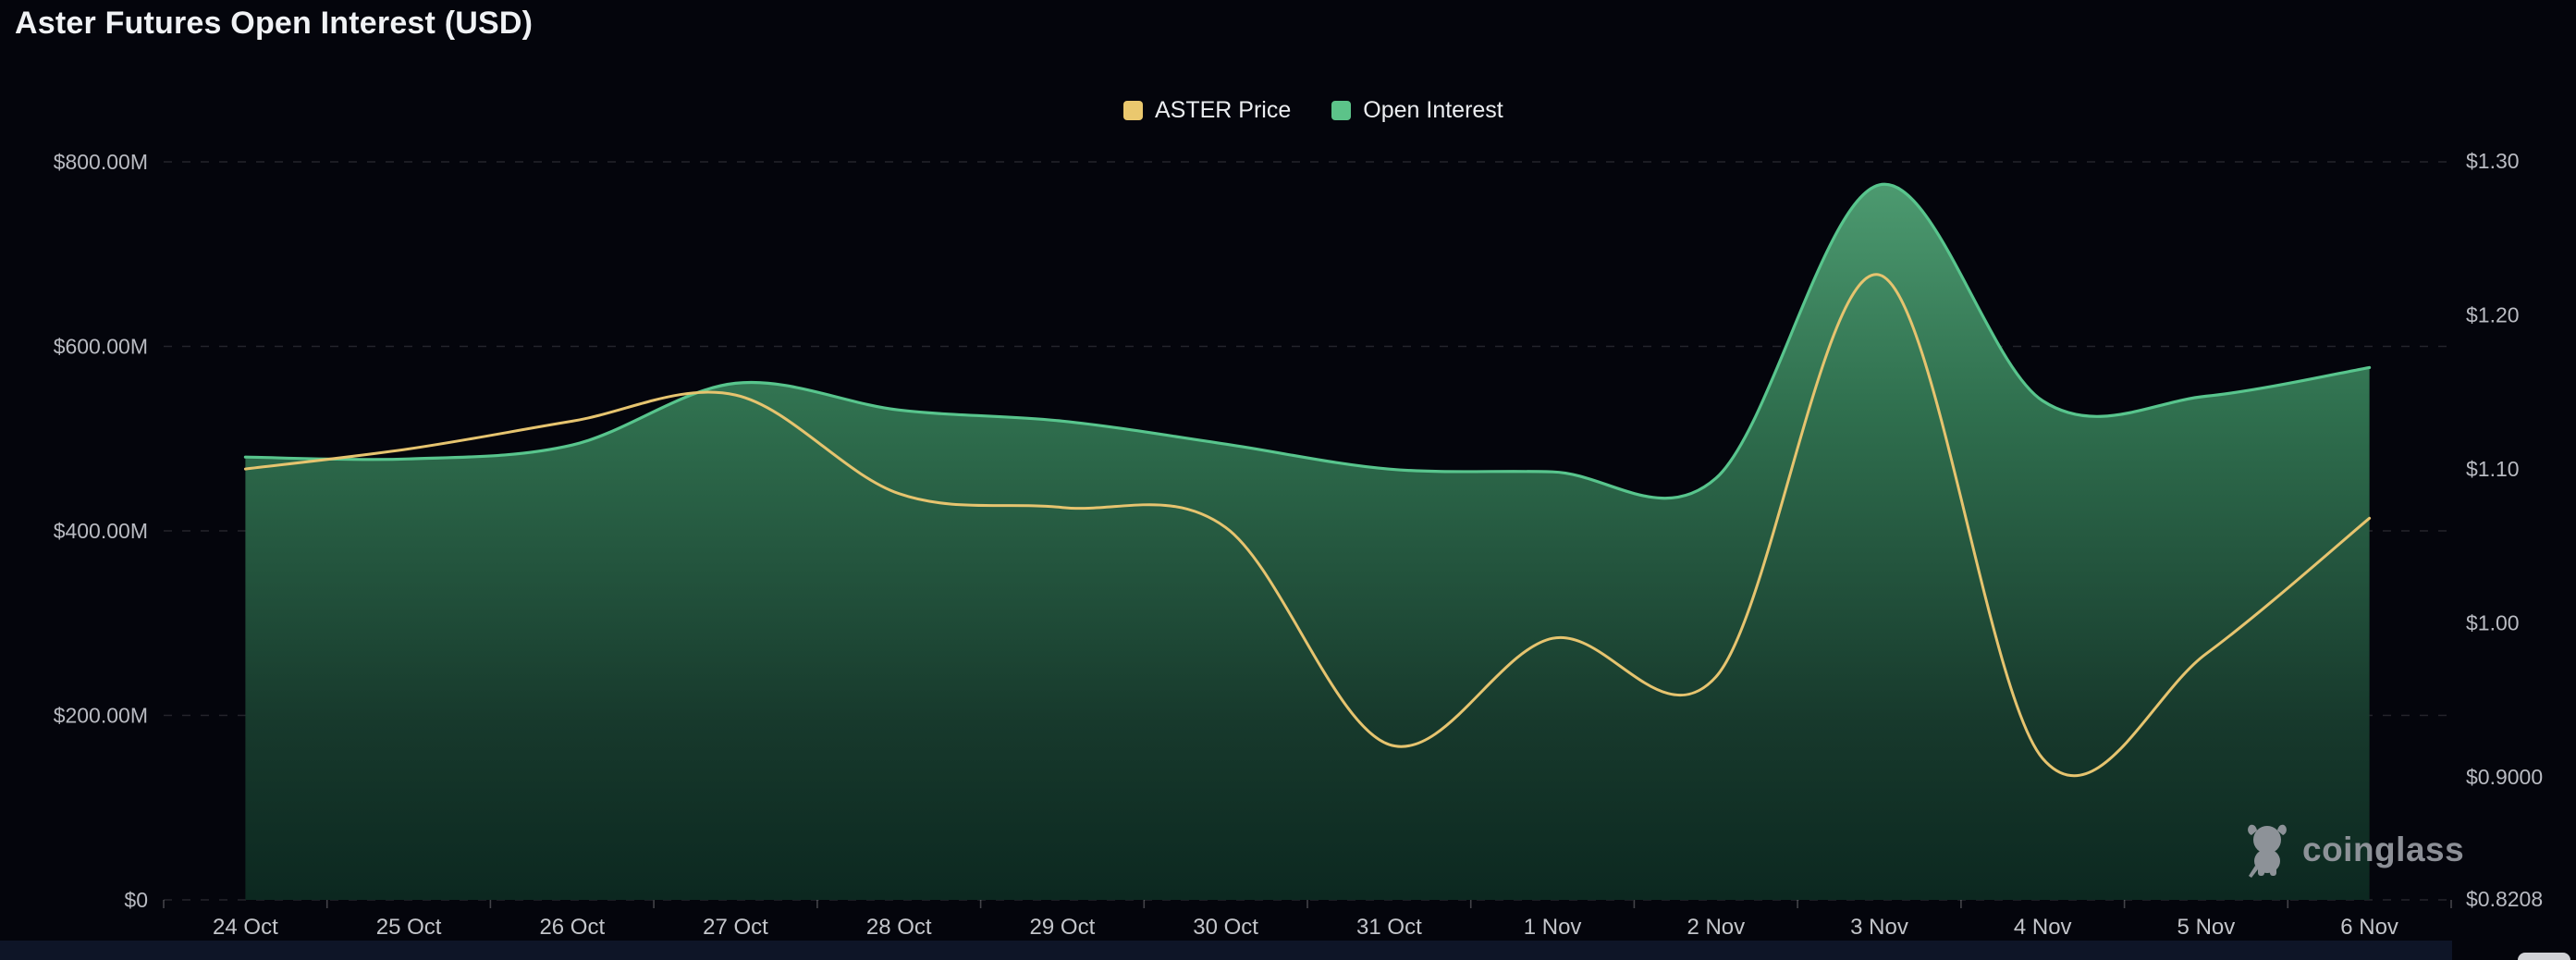 The image size is (2576, 960). What do you see at coordinates (274, 23) in the screenshot?
I see `page-title: Aster Futures Open Interest (USD)` at bounding box center [274, 23].